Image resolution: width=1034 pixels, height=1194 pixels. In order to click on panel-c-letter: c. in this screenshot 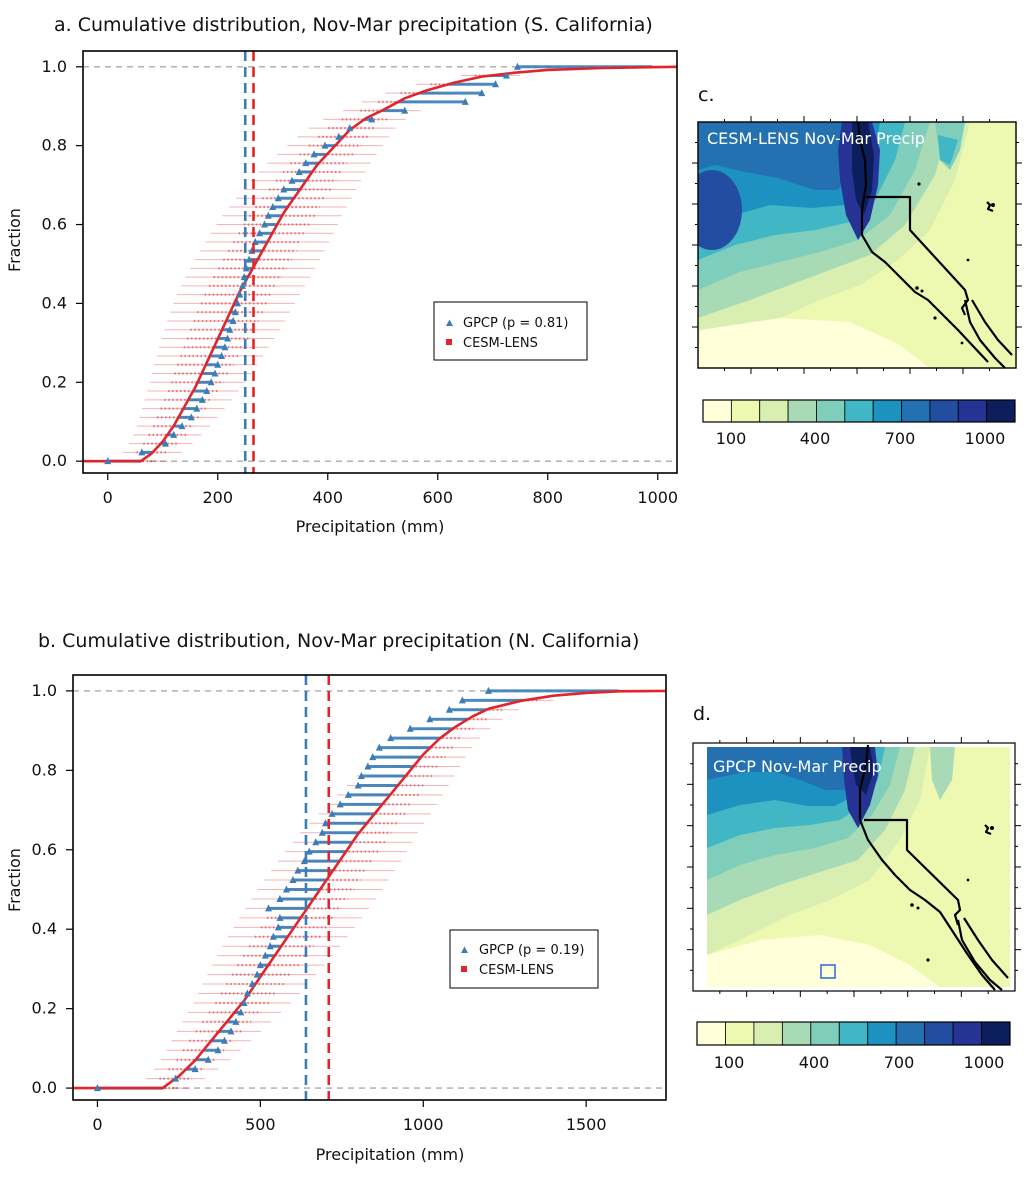, I will do `click(706, 95)`.